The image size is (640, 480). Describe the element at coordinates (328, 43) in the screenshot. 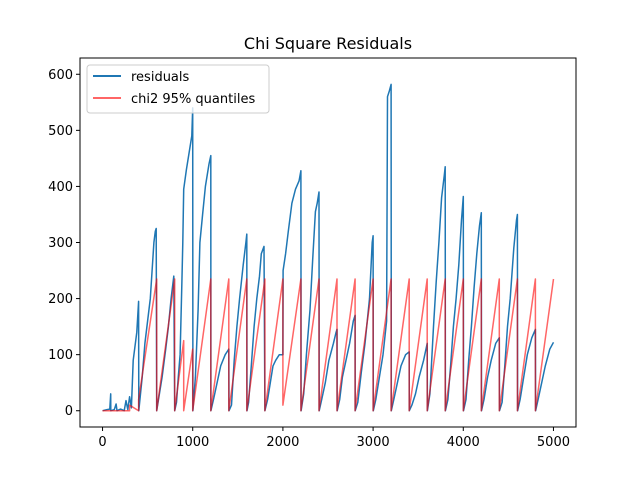

I see `chart-title: Chi Square Residuals` at that location.